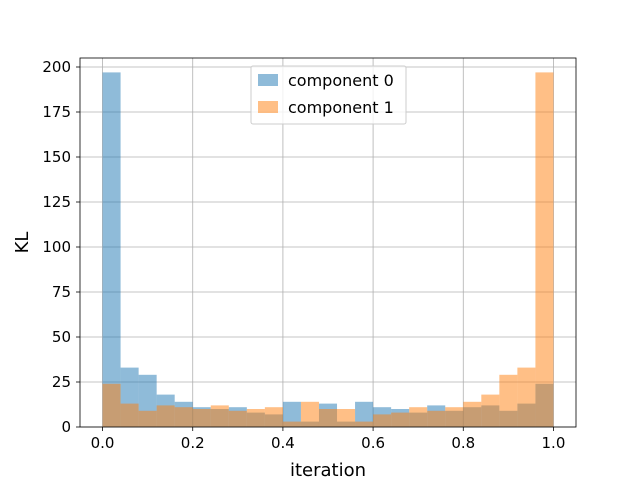 The height and width of the screenshot is (484, 640). What do you see at coordinates (56, 112) in the screenshot?
I see `y-tick-label: 175` at bounding box center [56, 112].